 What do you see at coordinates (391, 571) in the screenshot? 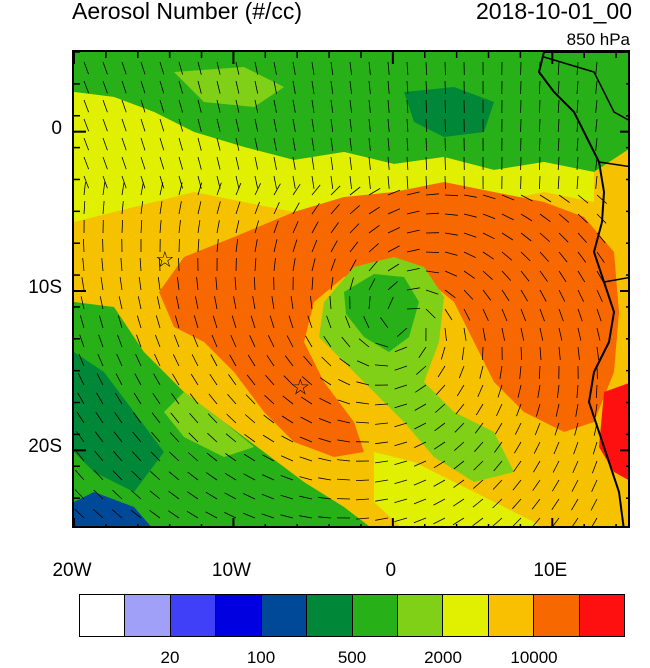
I see `lon-tick-label: 0` at bounding box center [391, 571].